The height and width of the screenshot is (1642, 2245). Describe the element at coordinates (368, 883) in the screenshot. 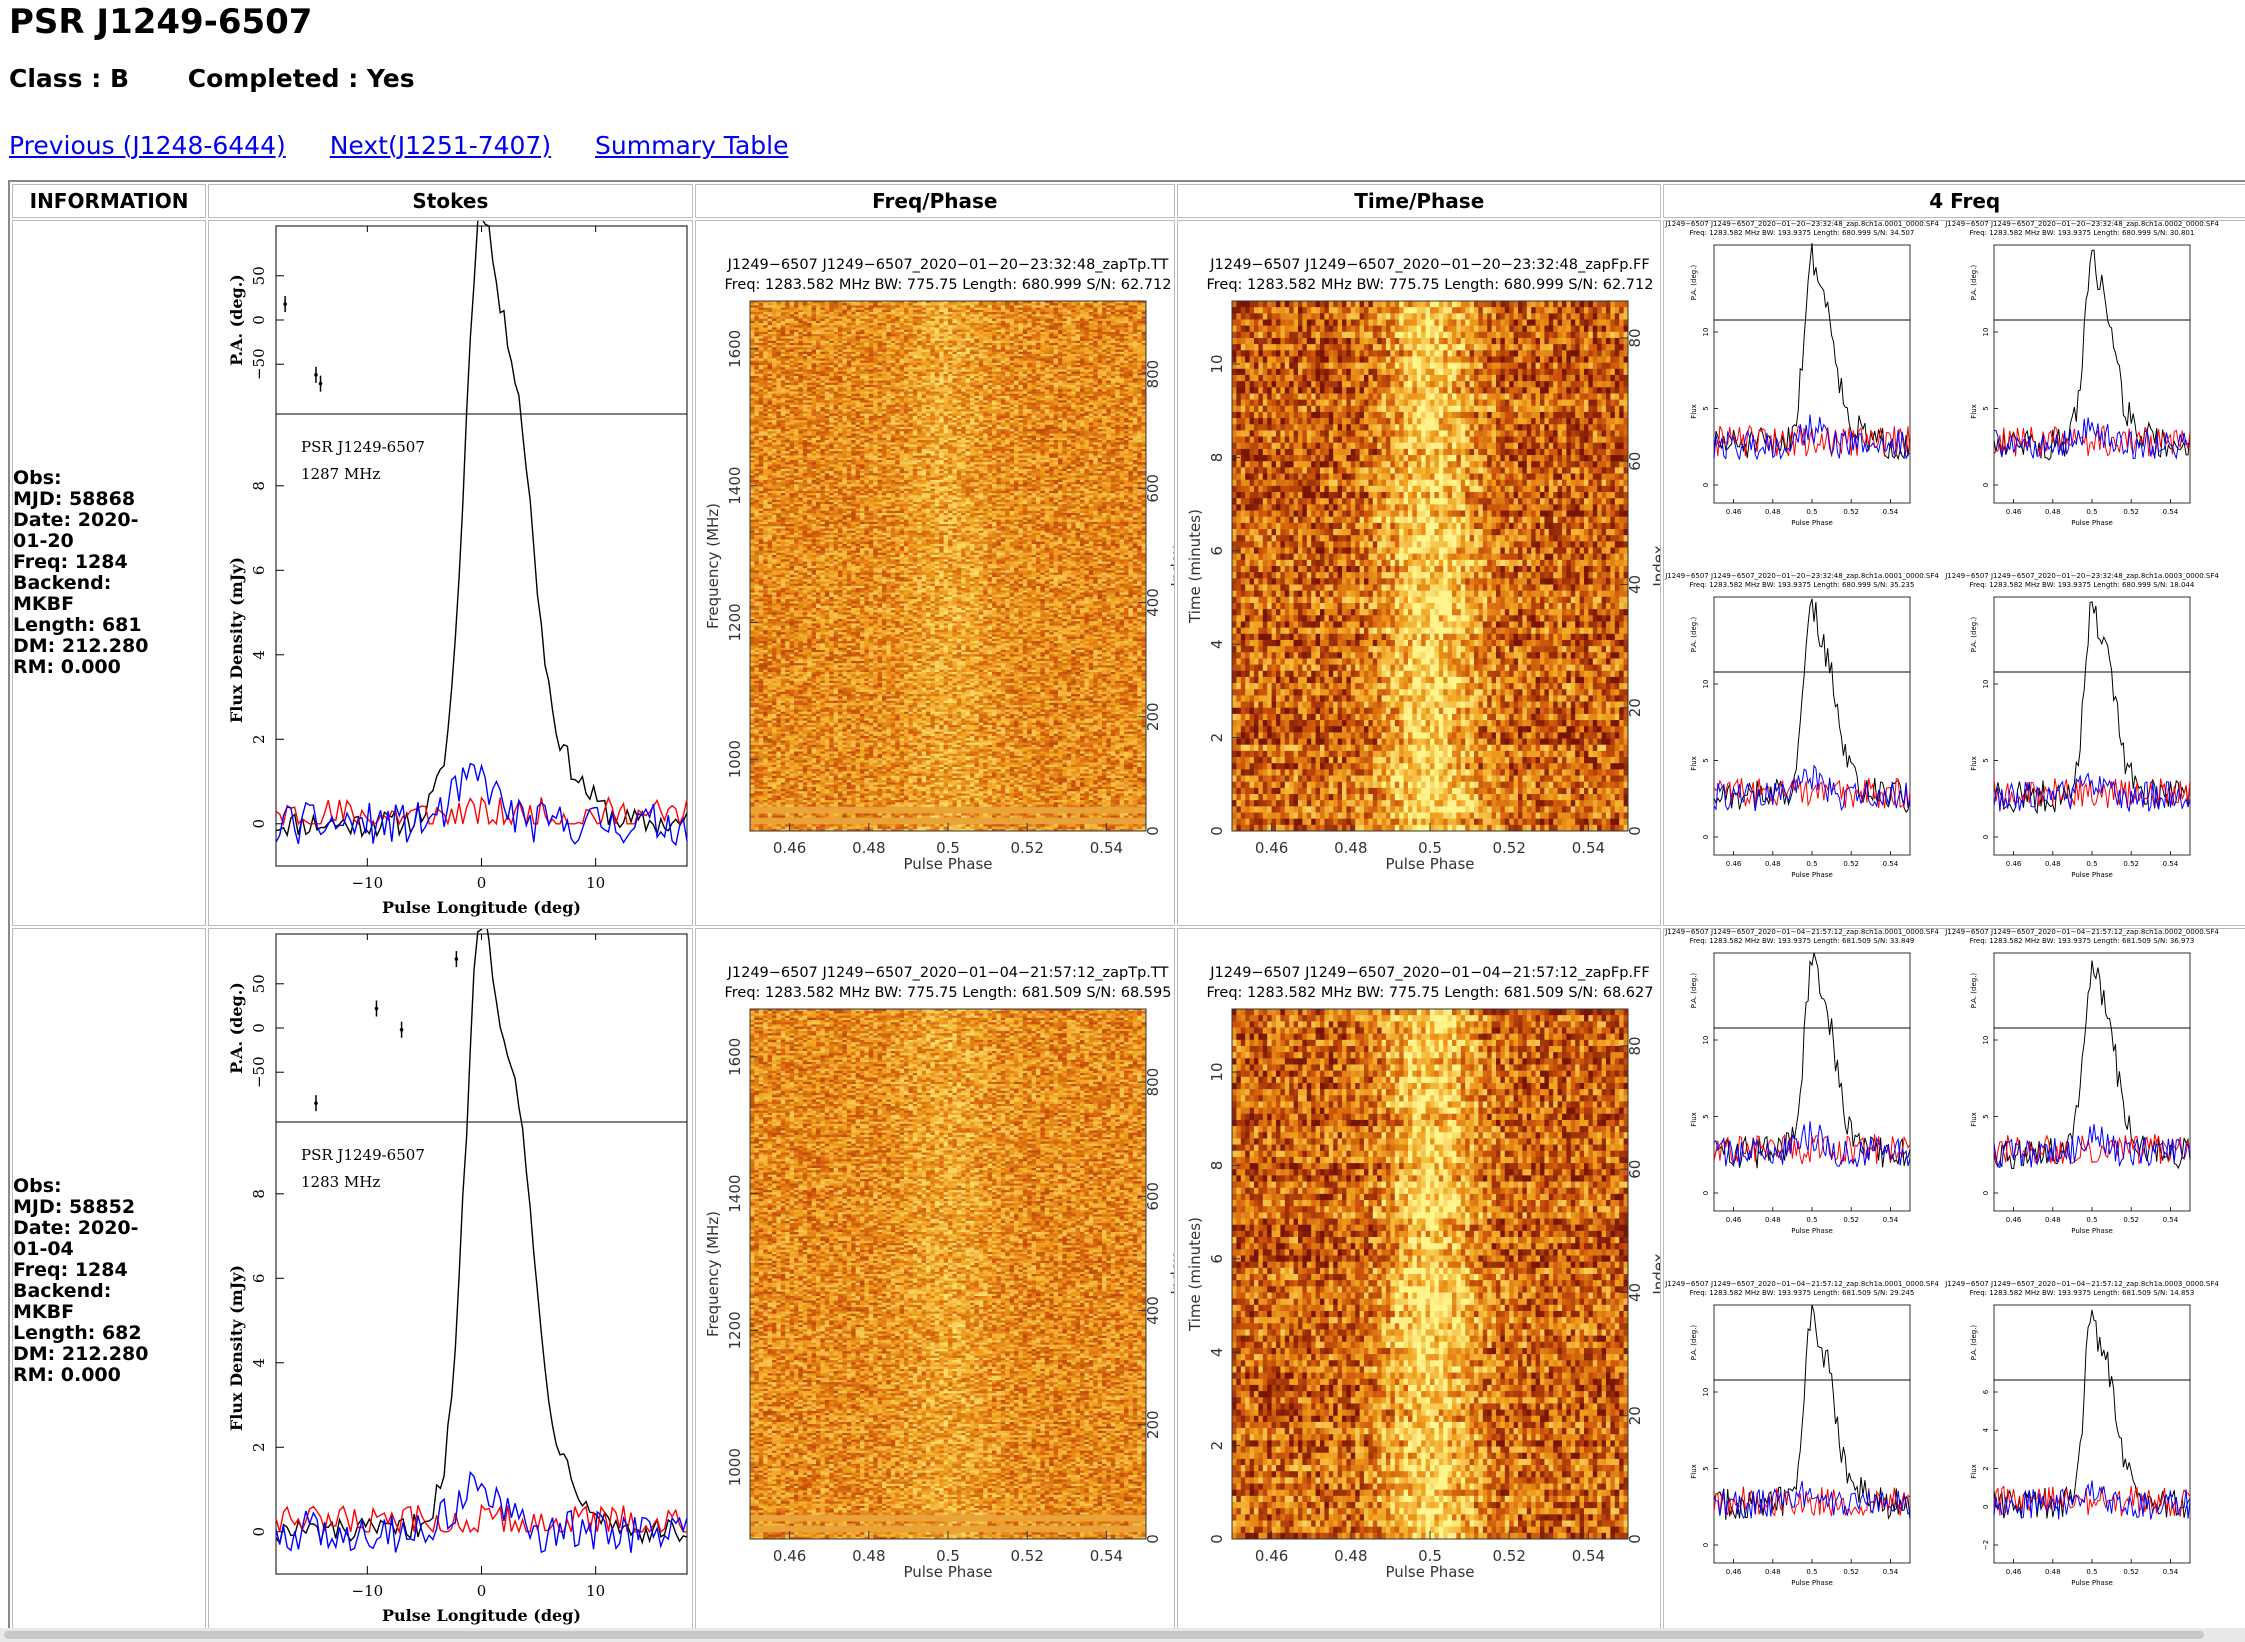

I see `x-tick-label: −10` at that location.